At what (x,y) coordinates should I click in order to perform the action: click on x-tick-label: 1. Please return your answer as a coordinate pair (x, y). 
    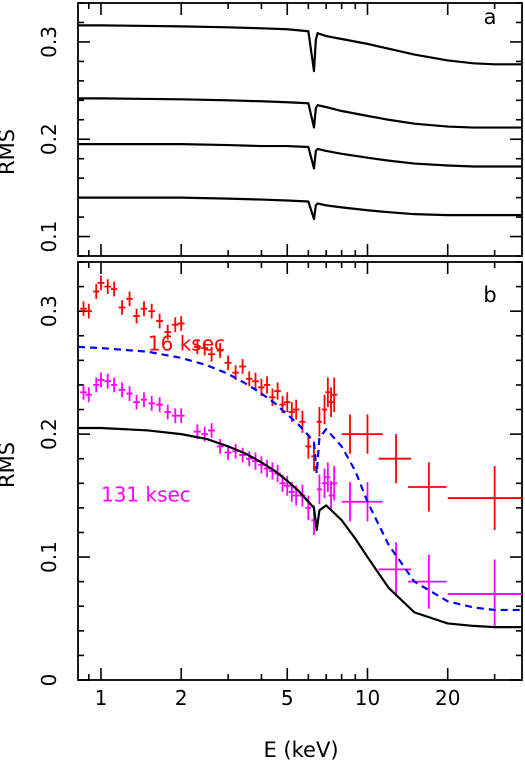
    Looking at the image, I should click on (101, 698).